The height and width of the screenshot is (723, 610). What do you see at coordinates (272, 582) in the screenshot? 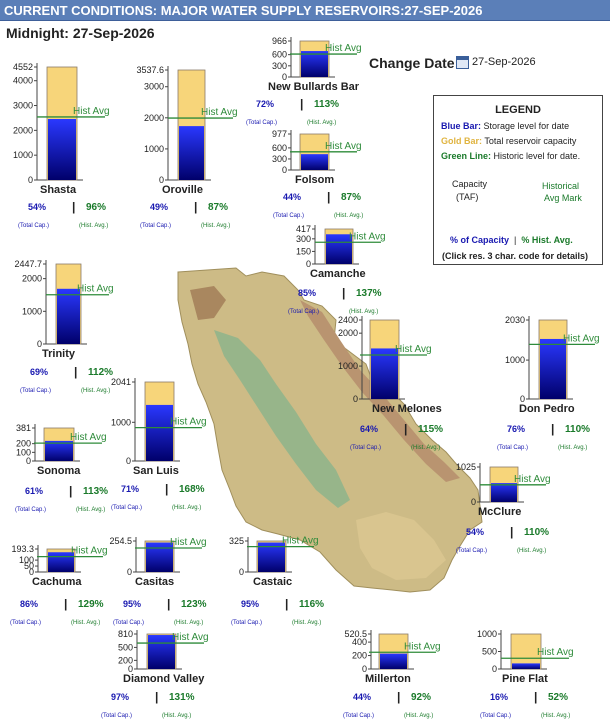
I see `castaic-name: Castaic` at bounding box center [272, 582].